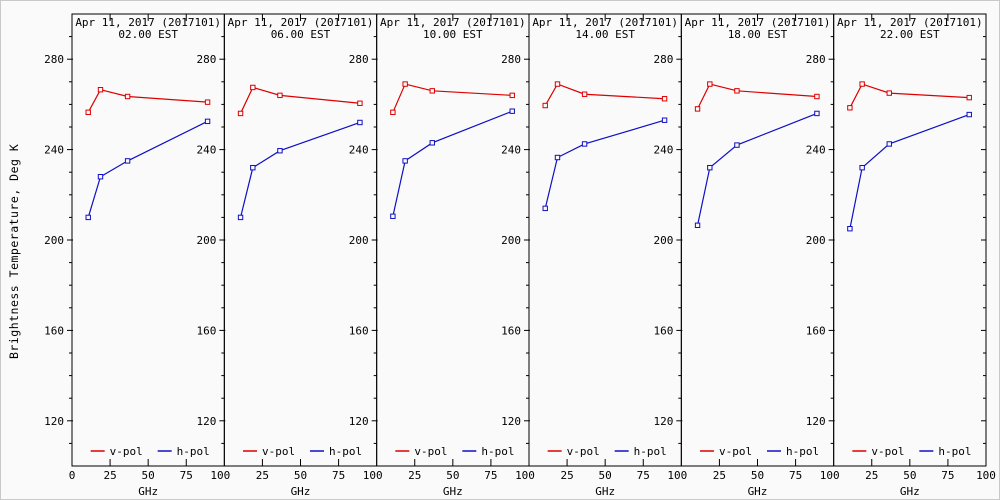  What do you see at coordinates (72, 475) in the screenshot?
I see `x-tick-label: 0` at bounding box center [72, 475].